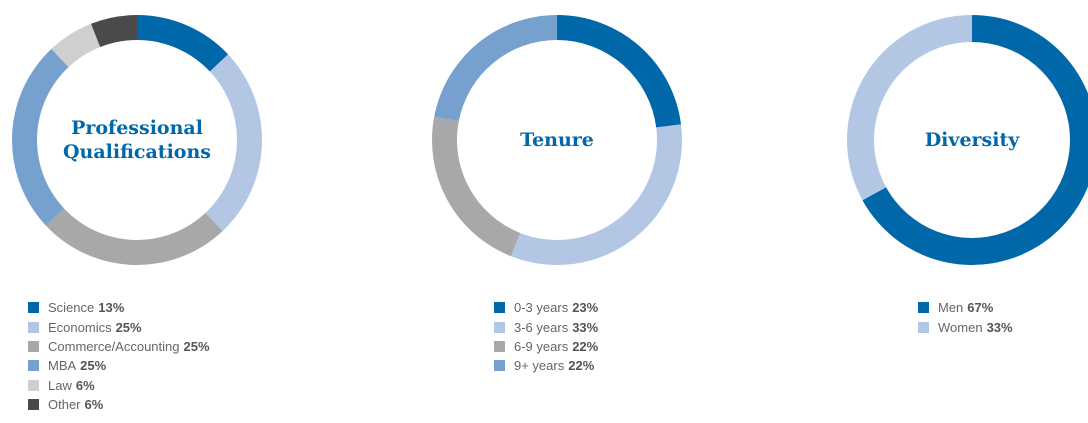 The height and width of the screenshot is (423, 1088). I want to click on legend-item: MBA 25%, so click(119, 365).